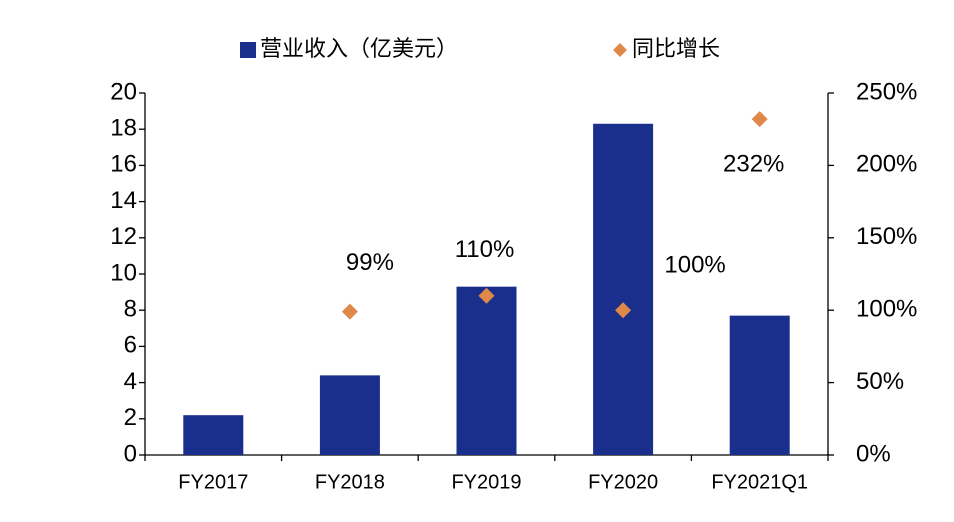 This screenshot has height=522, width=954. What do you see at coordinates (350, 482) in the screenshot?
I see `x-tick-label: FY2018` at bounding box center [350, 482].